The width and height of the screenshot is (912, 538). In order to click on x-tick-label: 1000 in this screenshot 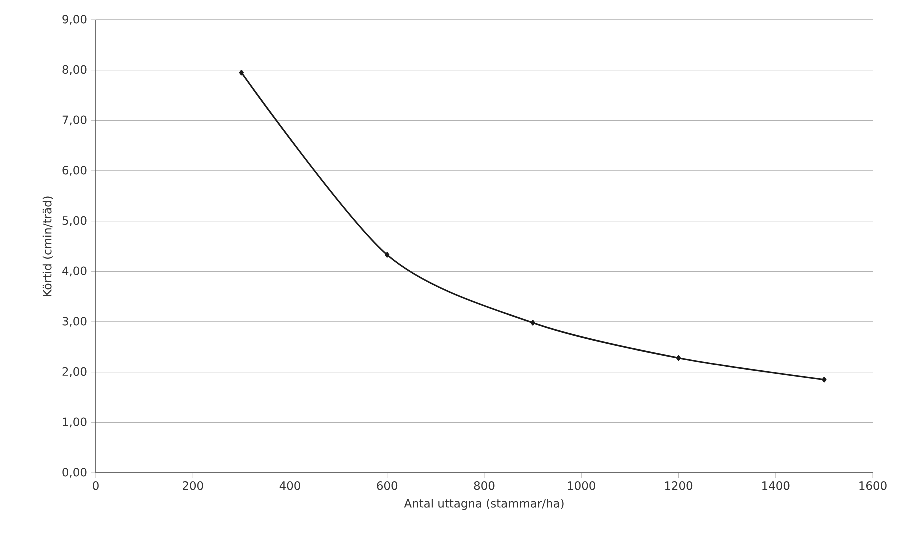, I will do `click(582, 486)`.